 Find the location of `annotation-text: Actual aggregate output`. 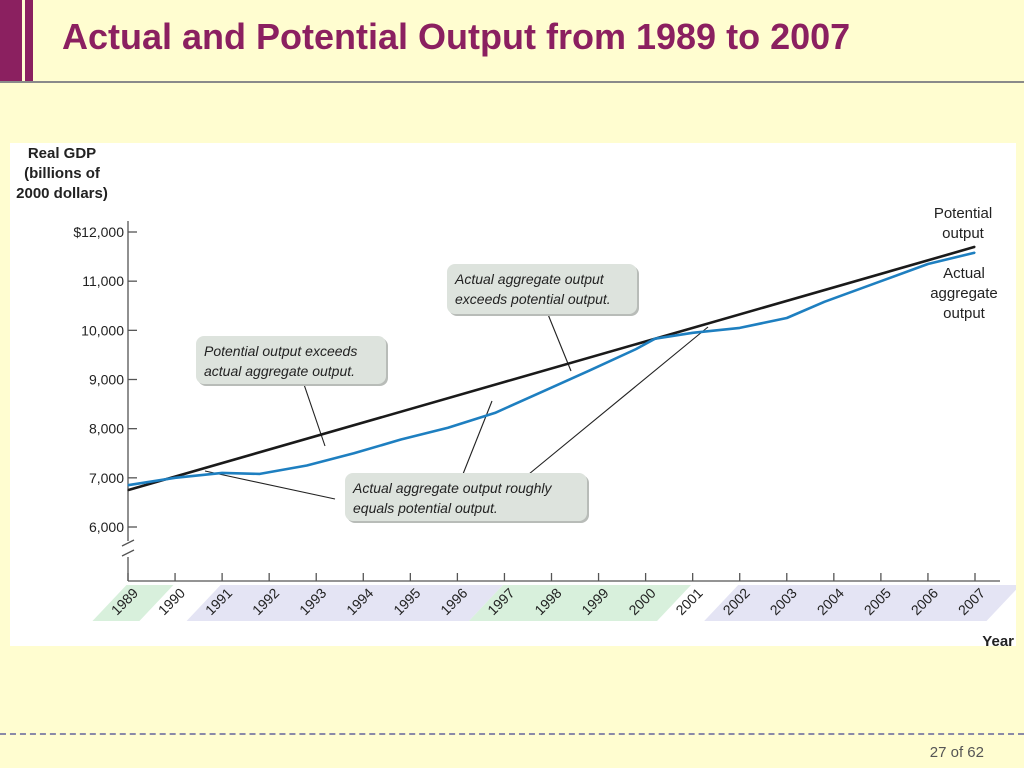

annotation-text: Actual aggregate output is located at coordinates (529, 279).